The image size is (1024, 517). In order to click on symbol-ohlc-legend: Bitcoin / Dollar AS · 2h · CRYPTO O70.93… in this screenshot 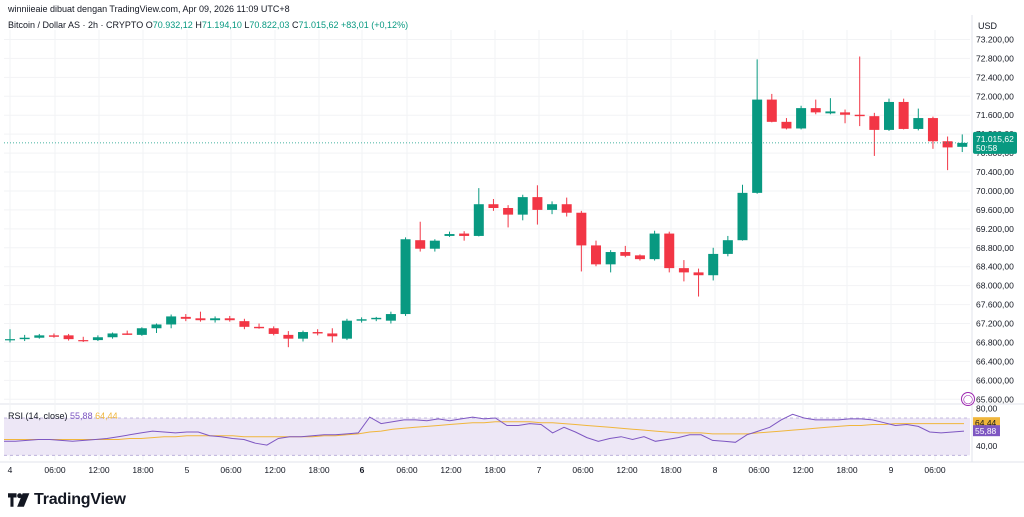, I will do `click(208, 25)`.